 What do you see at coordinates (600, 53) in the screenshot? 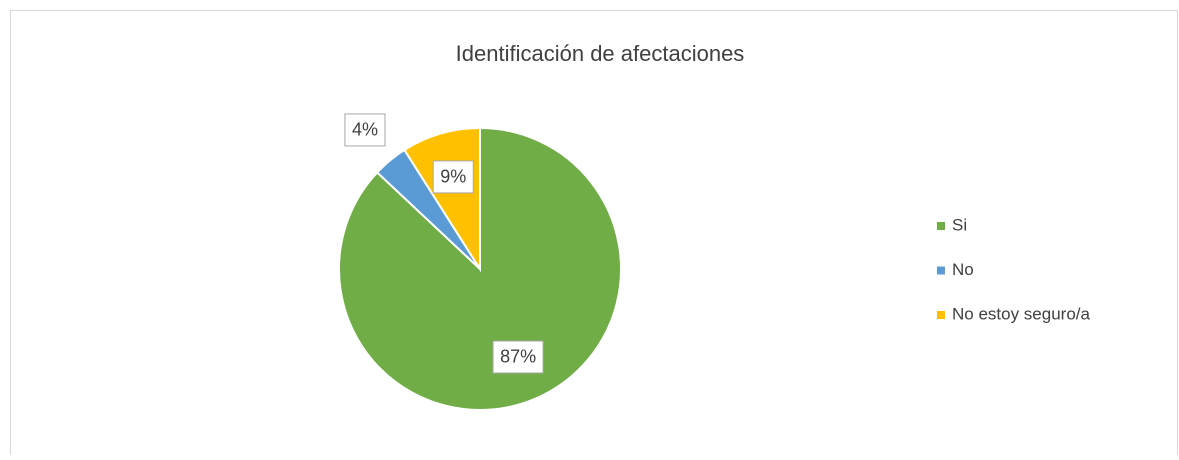
I see `chart-title: Identificación de afectaciones` at bounding box center [600, 53].